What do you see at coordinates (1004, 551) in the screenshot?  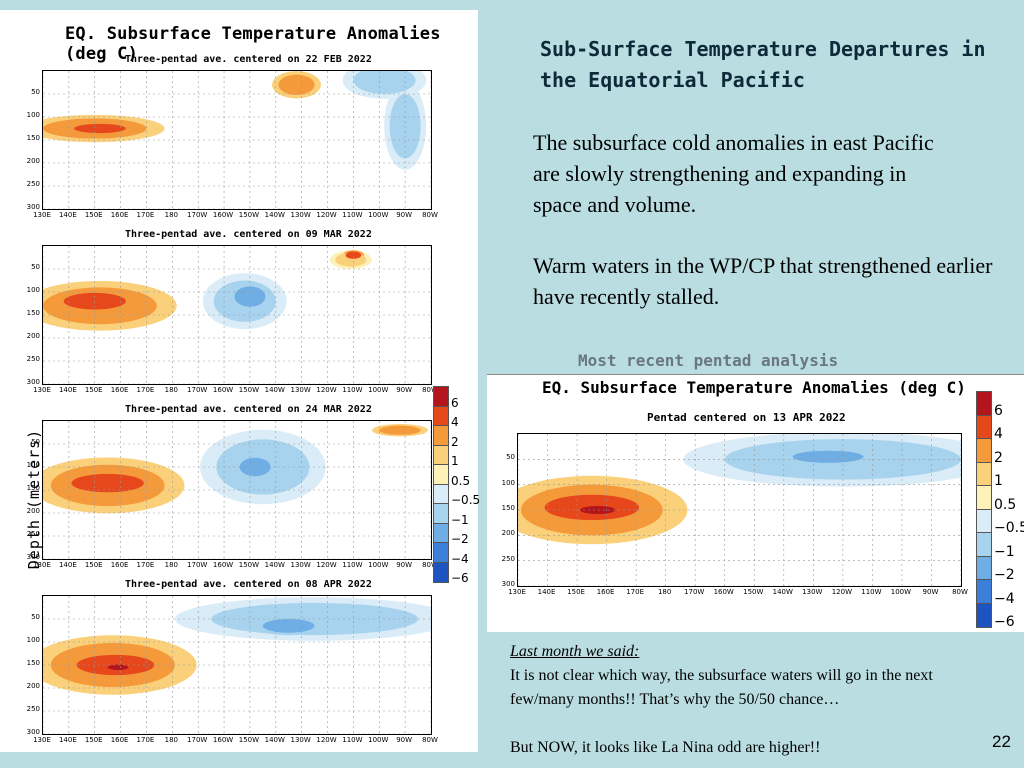 I see `legend-label: −1` at bounding box center [1004, 551].